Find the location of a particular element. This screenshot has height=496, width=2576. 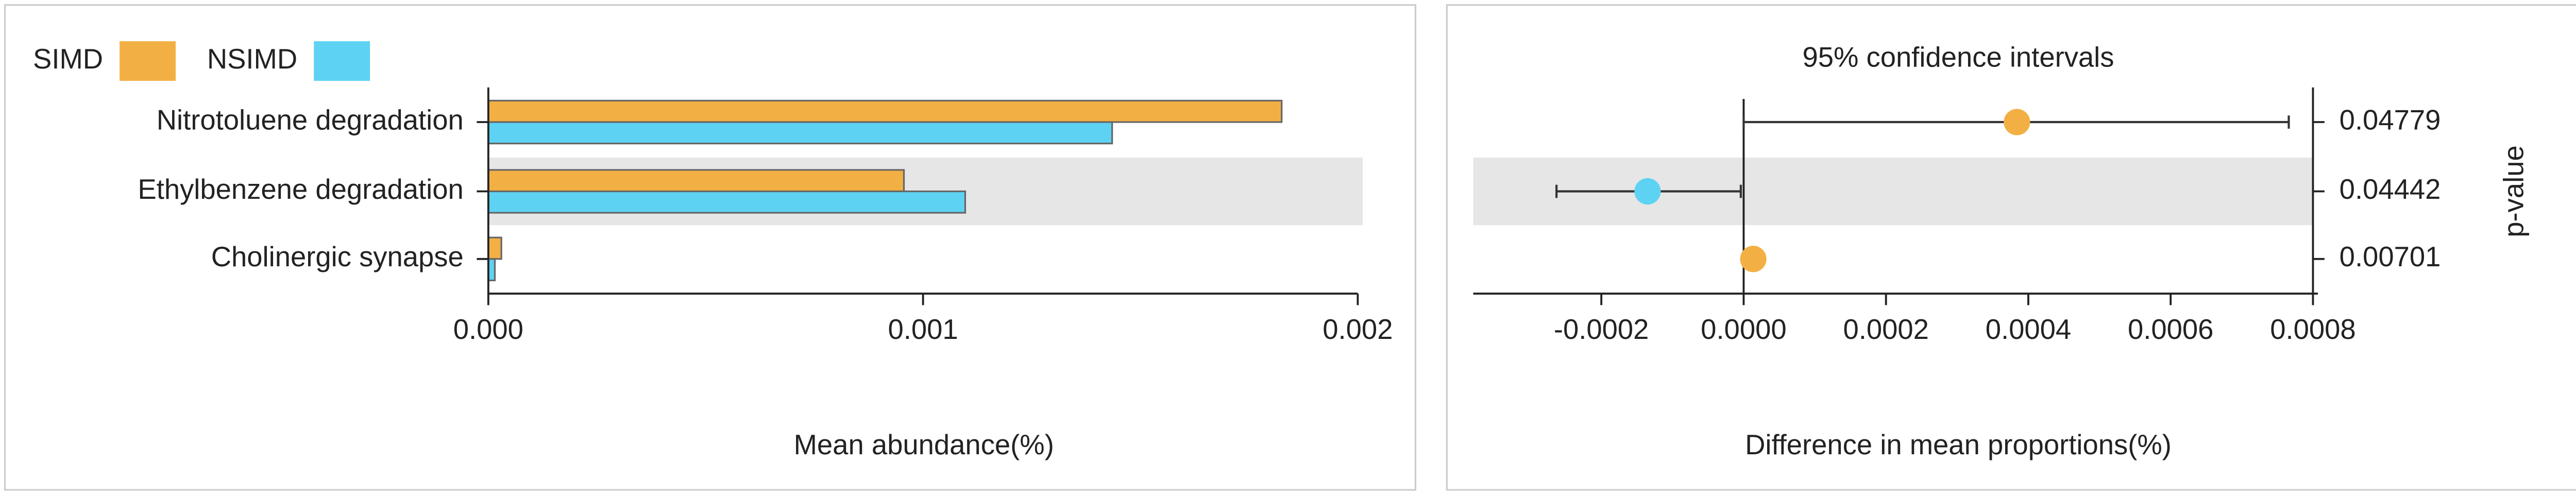

p-value-label: 0.04779 is located at coordinates (2390, 120).